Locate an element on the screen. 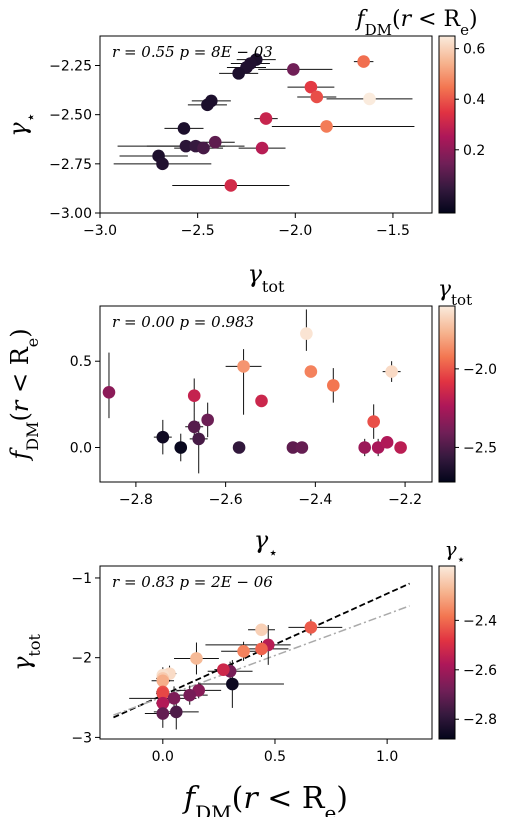 This screenshot has width=520, height=817. y-tick-label: −3 is located at coordinates (81, 738).